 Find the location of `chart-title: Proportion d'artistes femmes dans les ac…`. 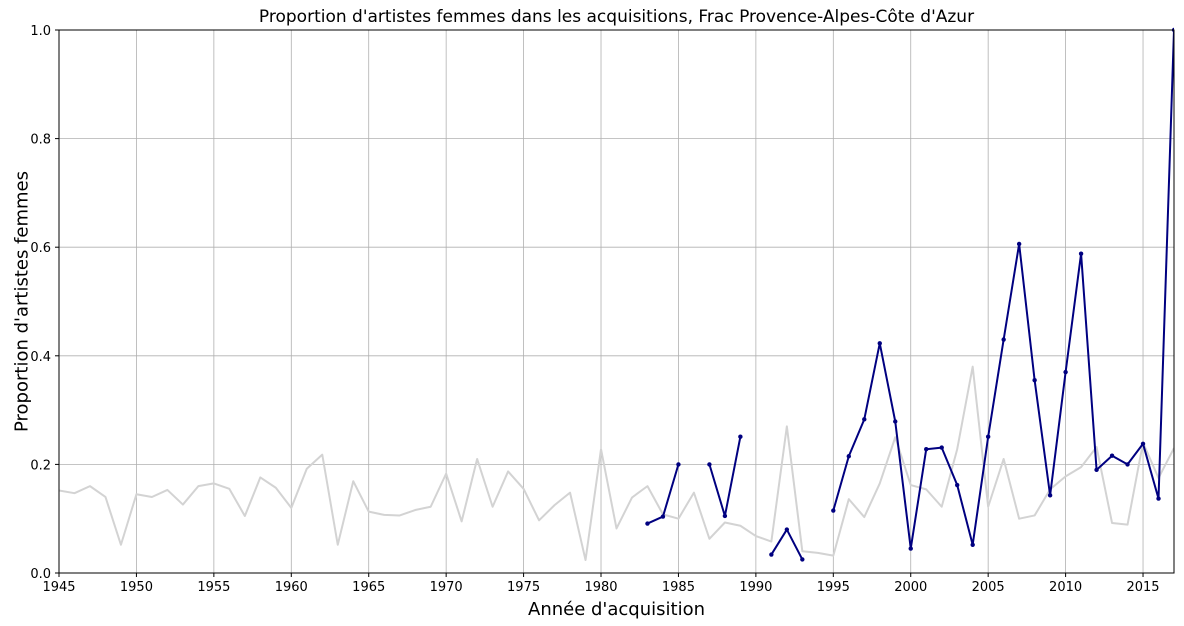

chart-title: Proportion d'artistes femmes dans les ac… is located at coordinates (616, 17).